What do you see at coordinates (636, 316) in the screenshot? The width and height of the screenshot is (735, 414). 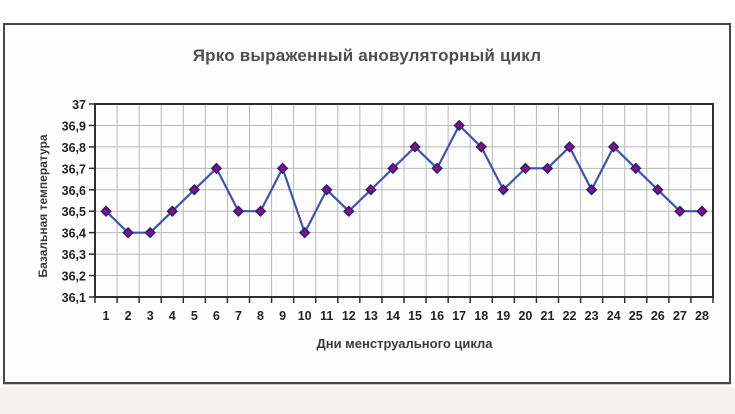 I see `x-tick-label: 25` at bounding box center [636, 316].